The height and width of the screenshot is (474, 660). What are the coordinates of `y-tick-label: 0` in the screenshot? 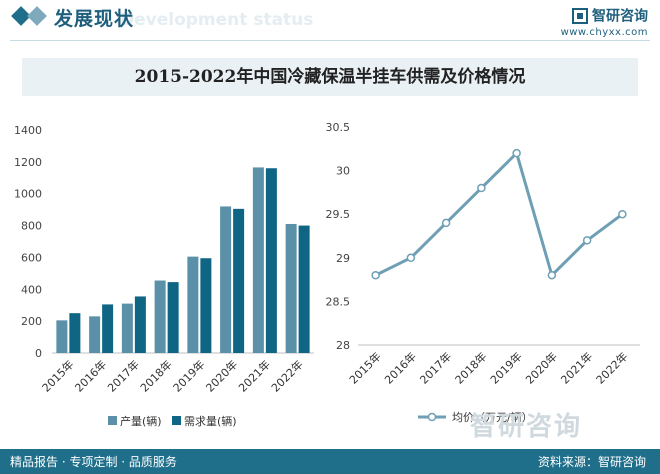 It's located at (38, 353).